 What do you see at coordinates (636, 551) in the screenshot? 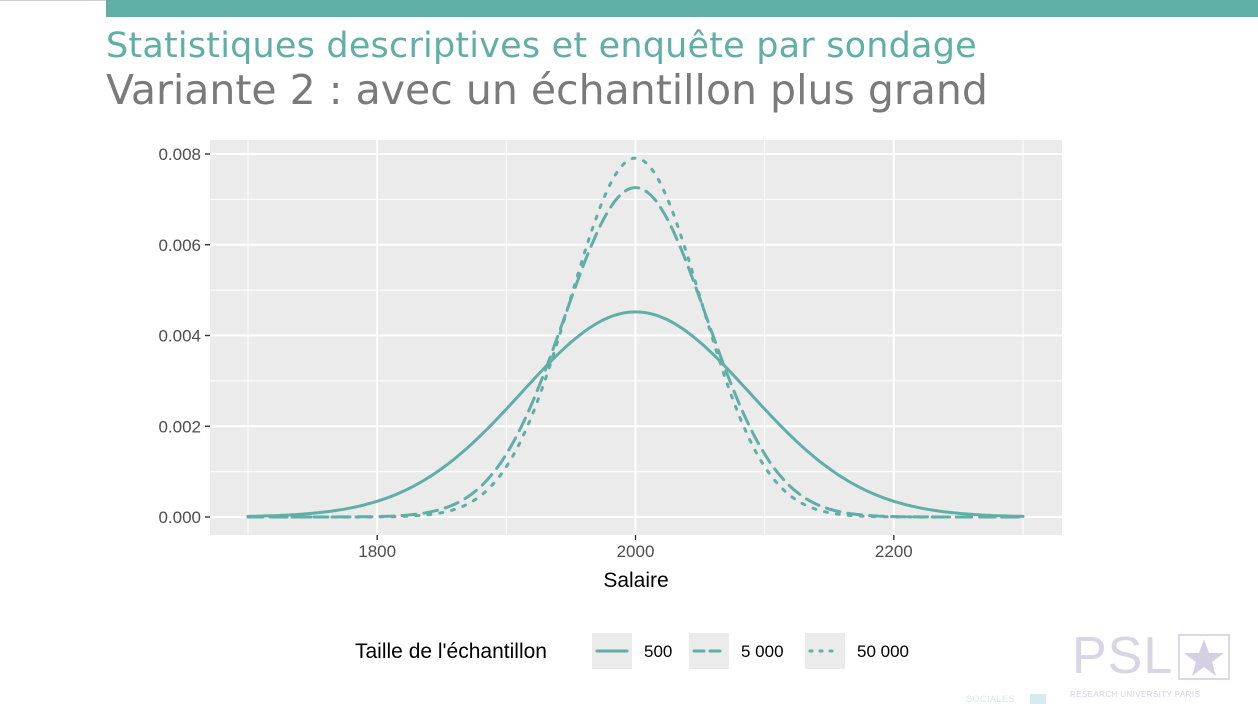
I see `x-tick-label: 2000` at bounding box center [636, 551].